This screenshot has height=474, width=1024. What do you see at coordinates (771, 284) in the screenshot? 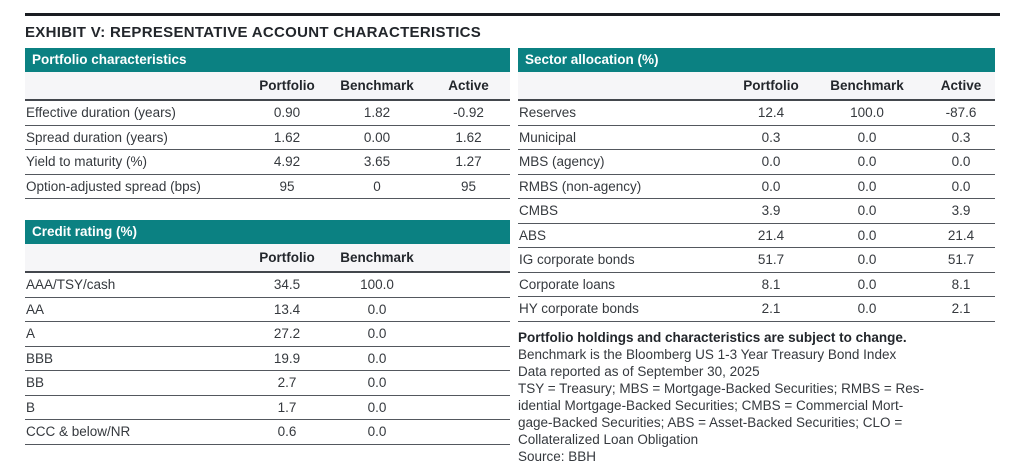
I see `cell-portfolio: 8.1` at bounding box center [771, 284].